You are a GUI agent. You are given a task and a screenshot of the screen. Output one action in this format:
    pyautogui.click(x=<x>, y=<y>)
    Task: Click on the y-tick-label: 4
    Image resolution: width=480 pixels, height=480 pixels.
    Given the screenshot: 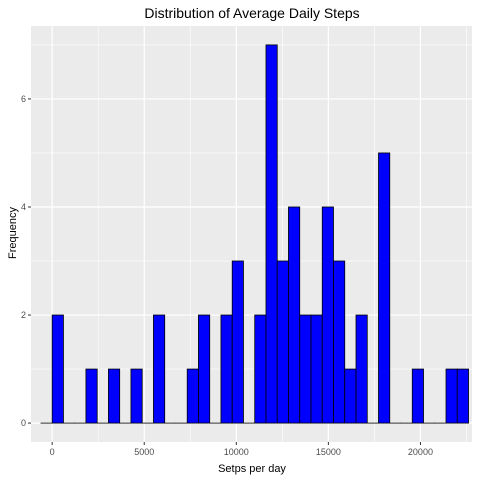 What is the action you would take?
    pyautogui.click(x=23, y=207)
    